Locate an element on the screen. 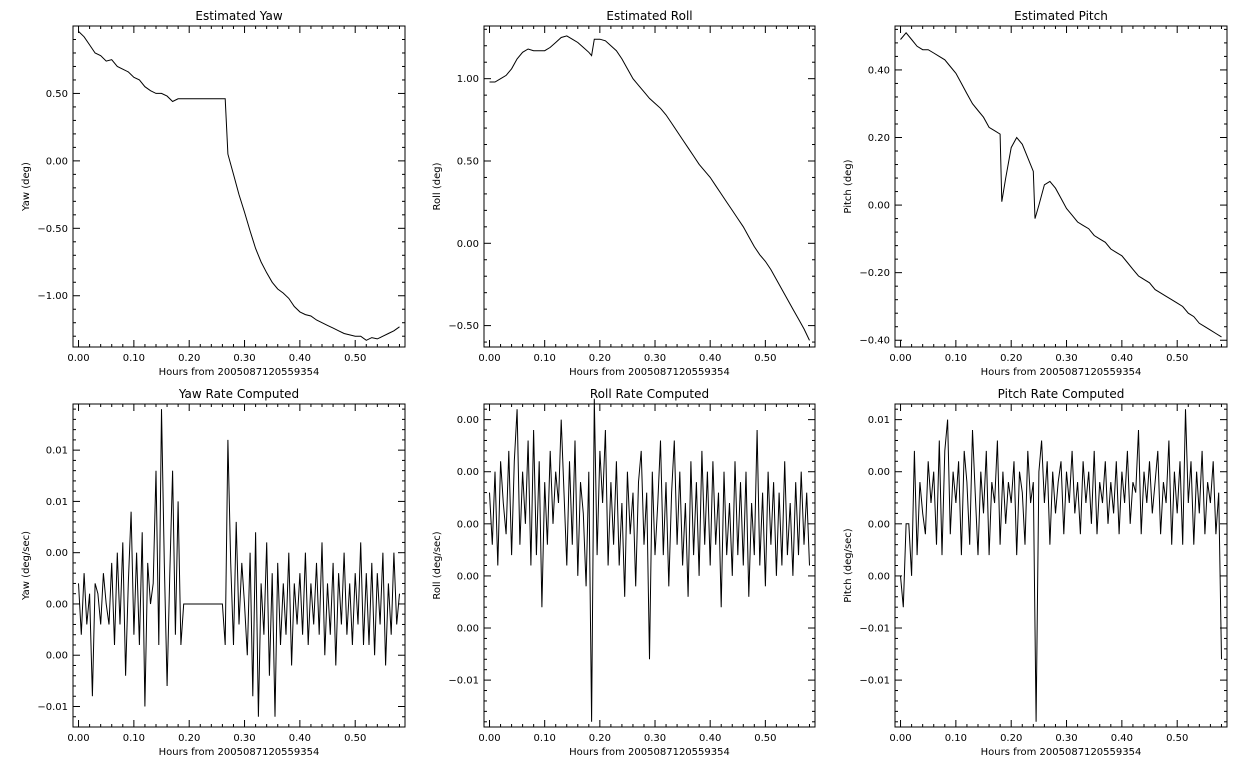 The width and height of the screenshot is (1250, 775). y-axis-label: Roll (deg) is located at coordinates (437, 186).